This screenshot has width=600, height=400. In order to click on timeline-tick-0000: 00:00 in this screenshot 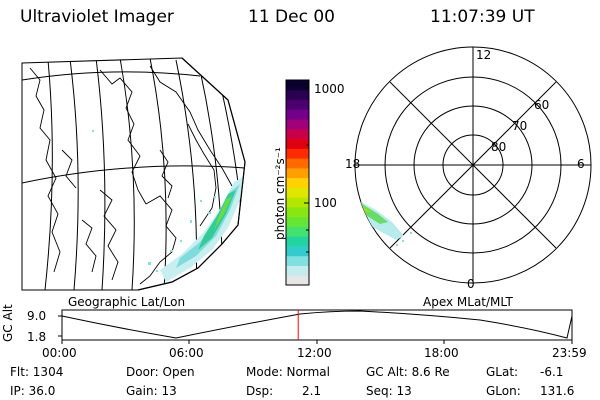, I will do `click(59, 353)`.